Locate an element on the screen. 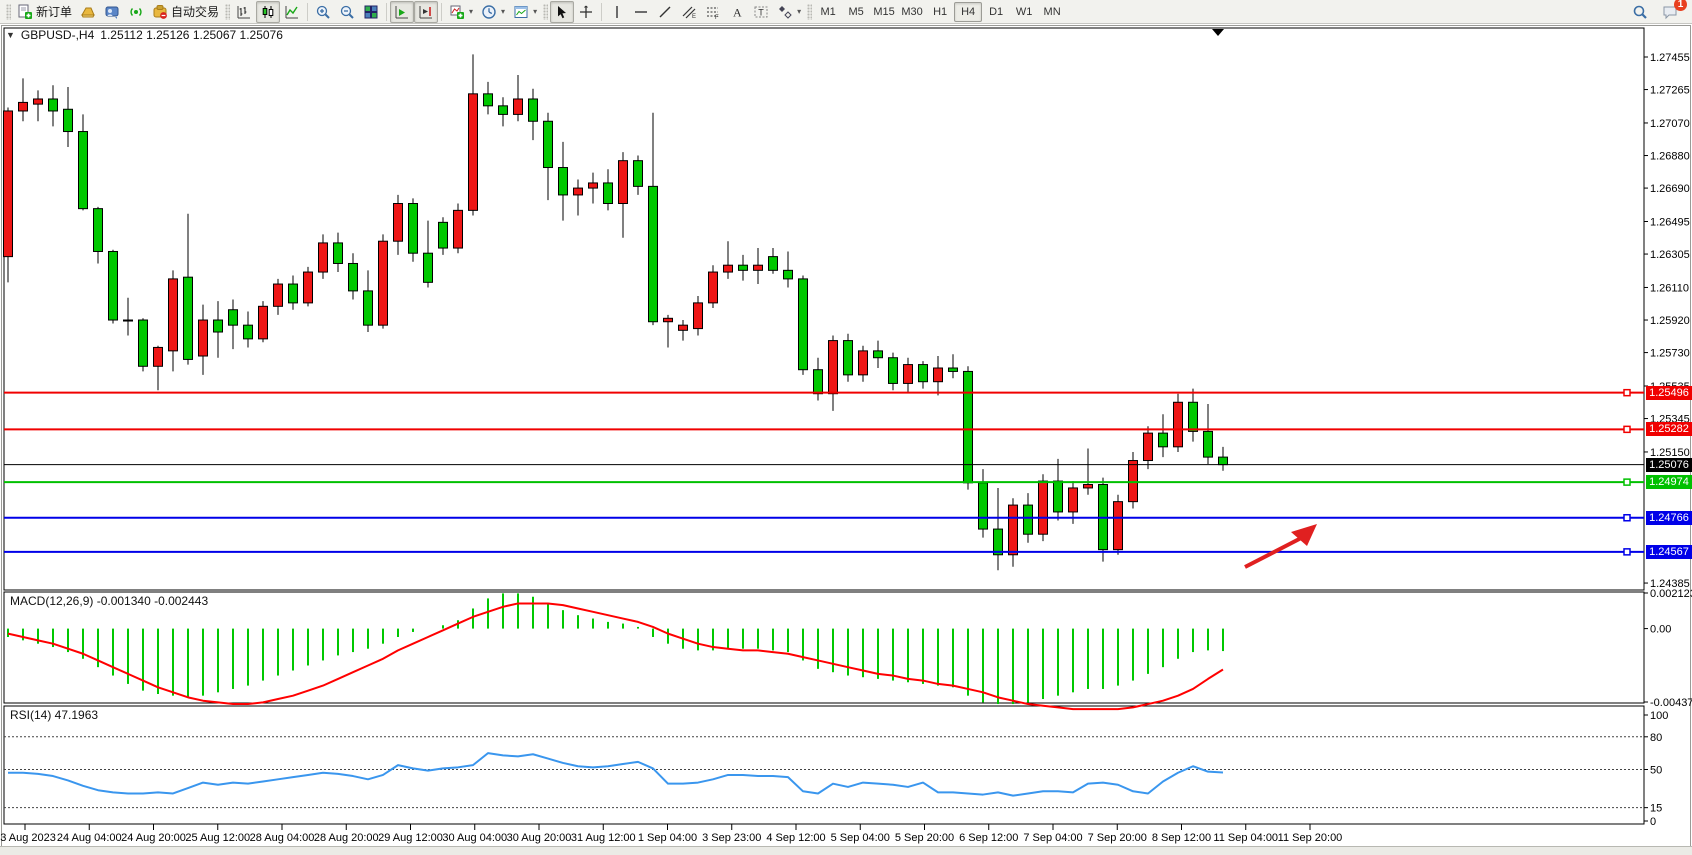  timeframe-h1: H1 is located at coordinates (940, 11).